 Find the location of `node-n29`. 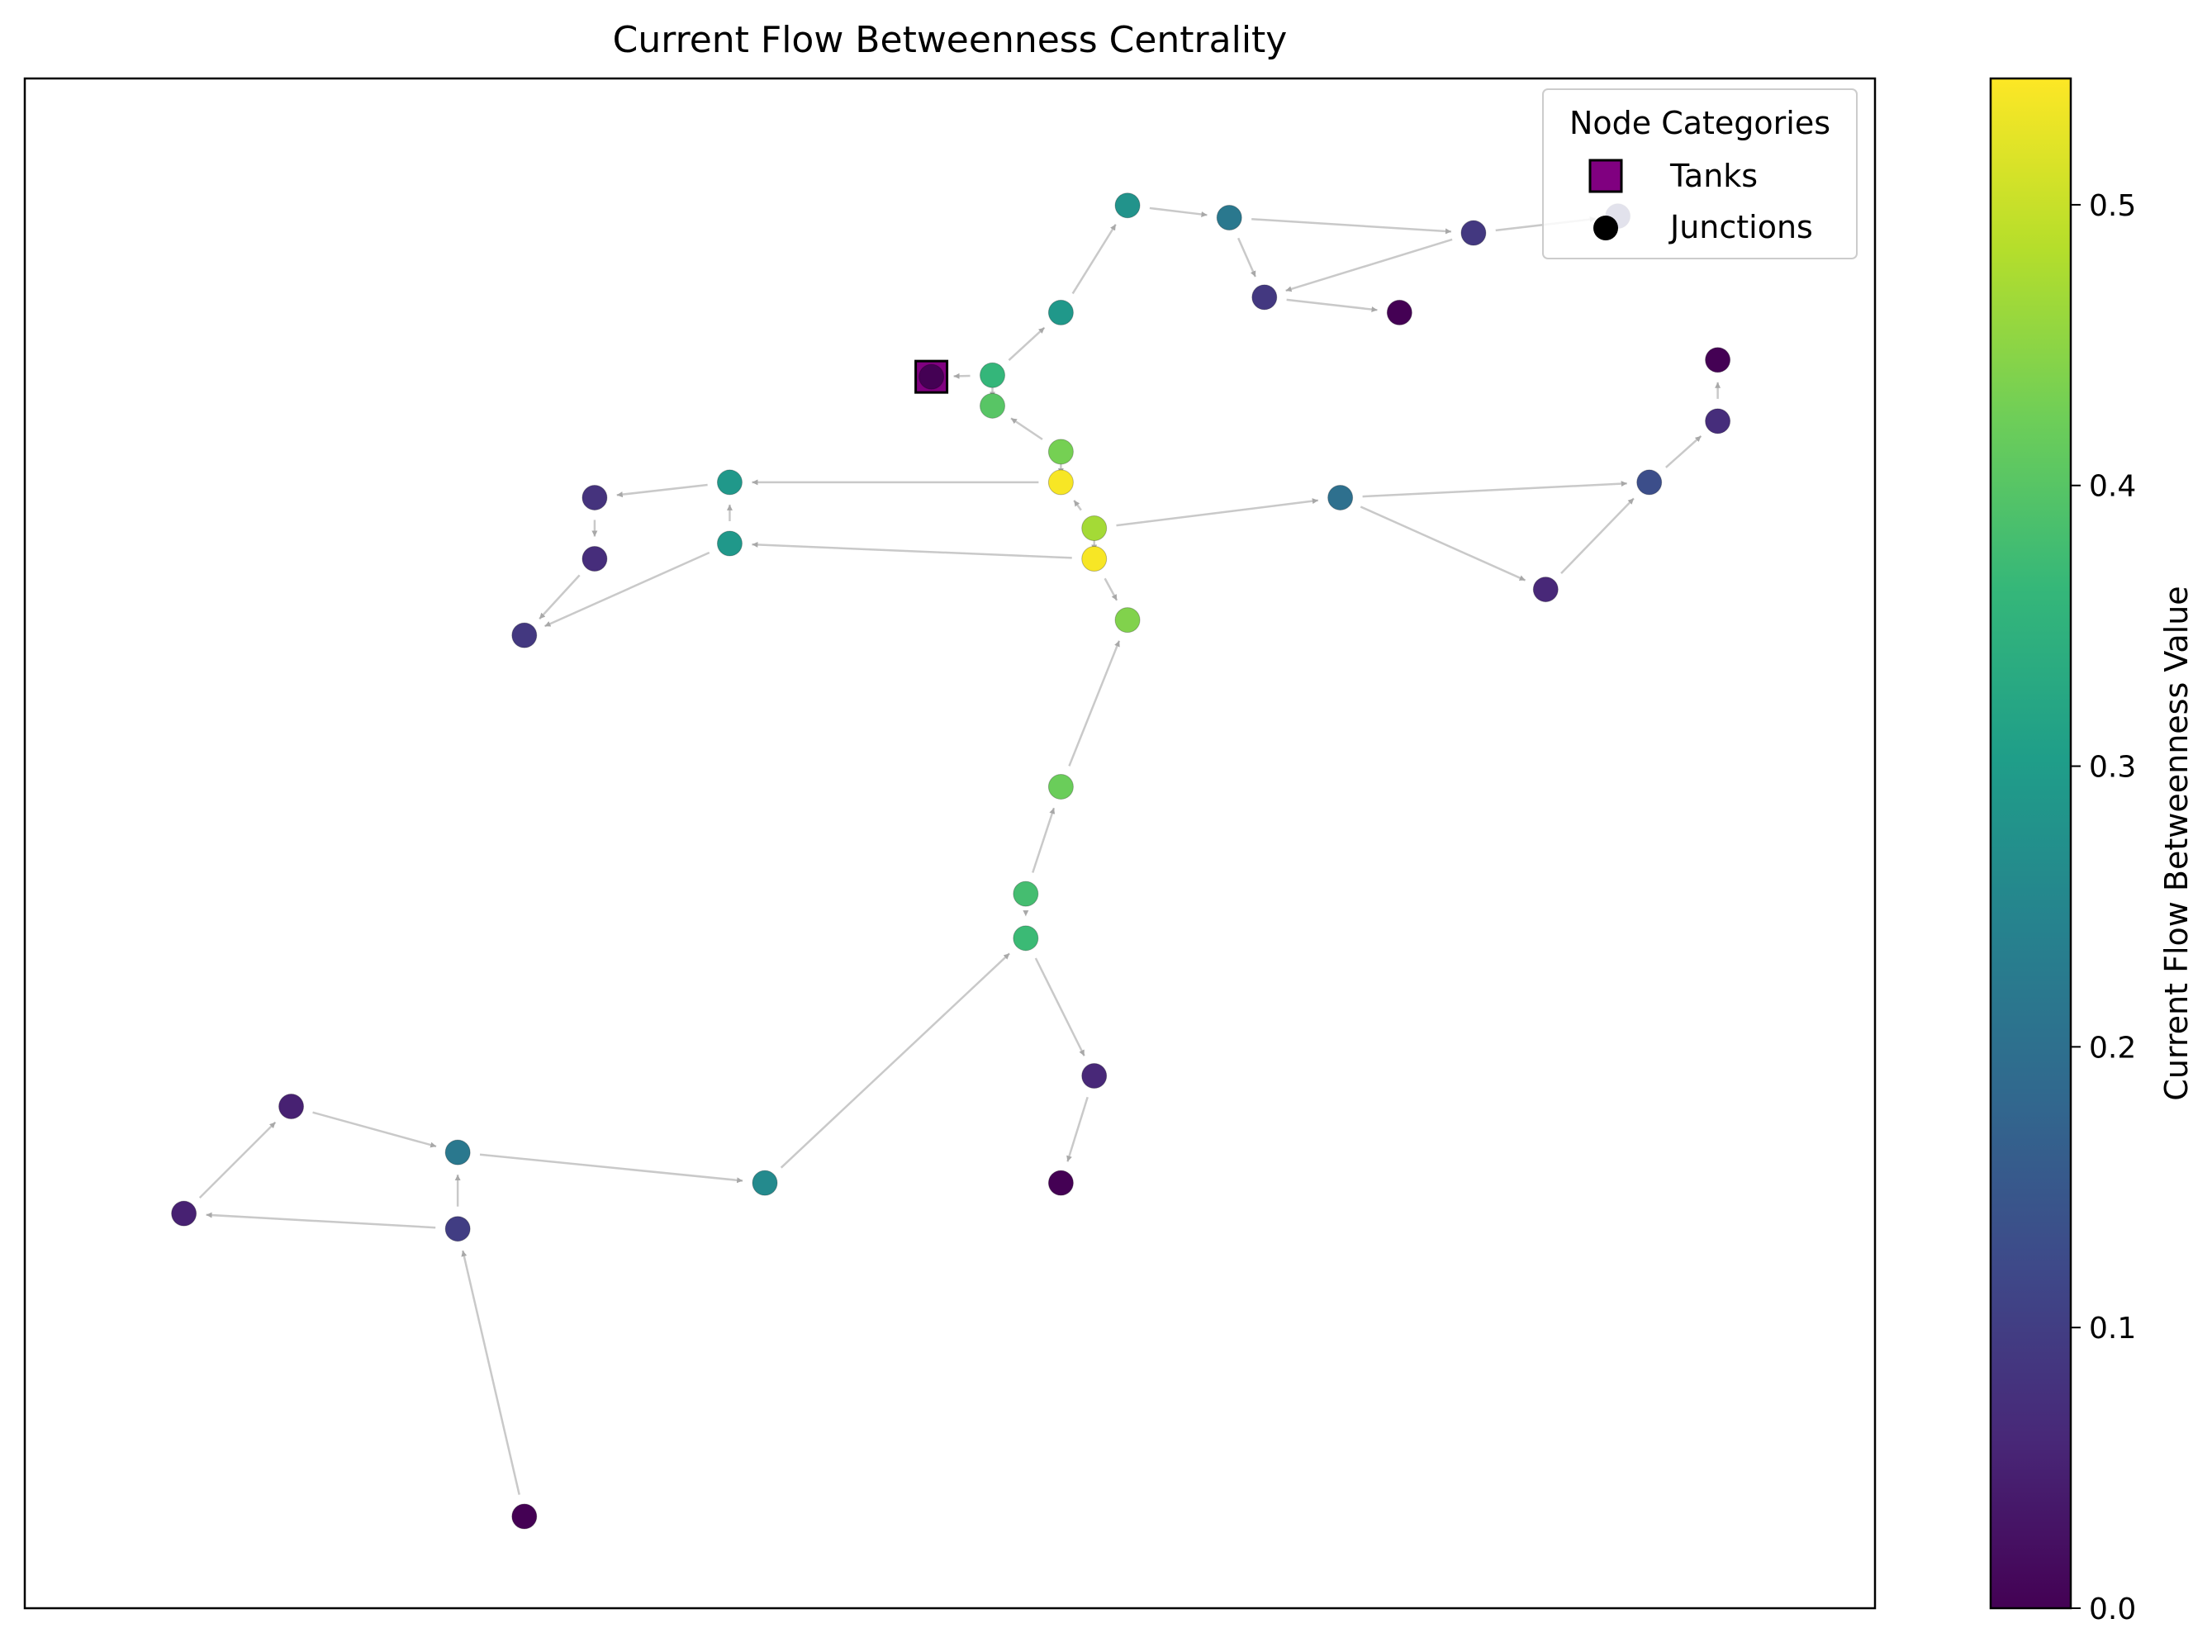

node-n29 is located at coordinates (729, 543).